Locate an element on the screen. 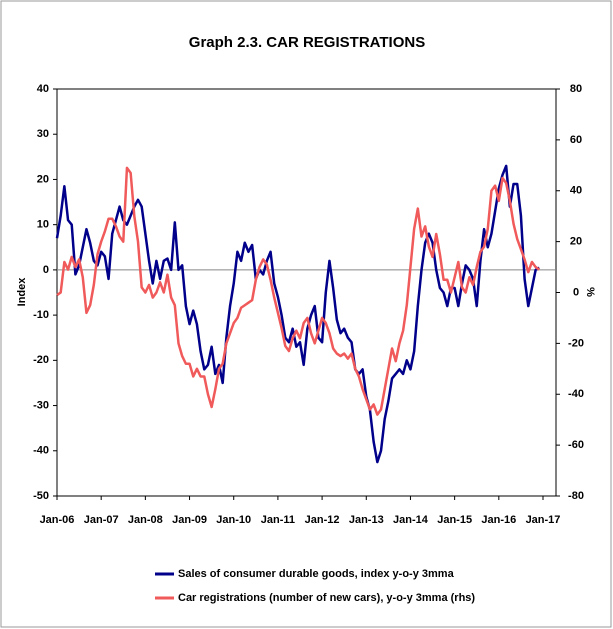 The width and height of the screenshot is (613, 629). y2-tick-label: 80 is located at coordinates (576, 89).